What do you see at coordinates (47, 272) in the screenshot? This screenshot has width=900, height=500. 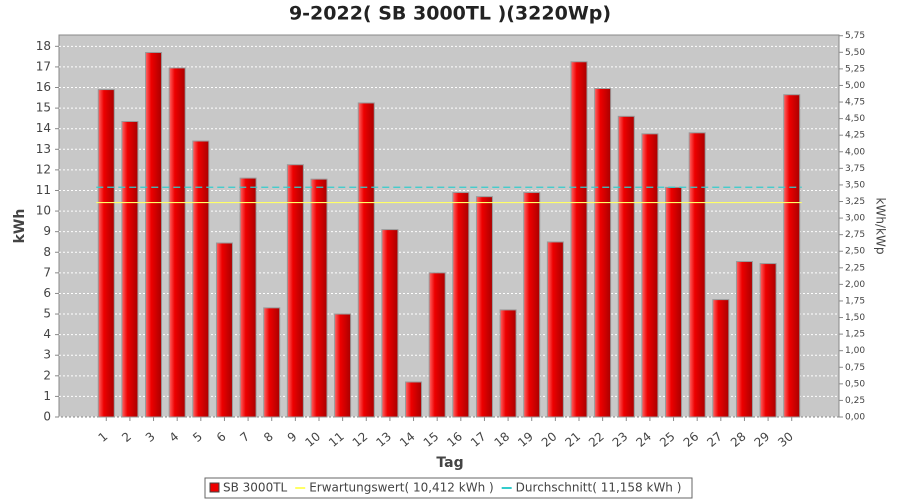 I see `y-tick-label: 7` at bounding box center [47, 272].